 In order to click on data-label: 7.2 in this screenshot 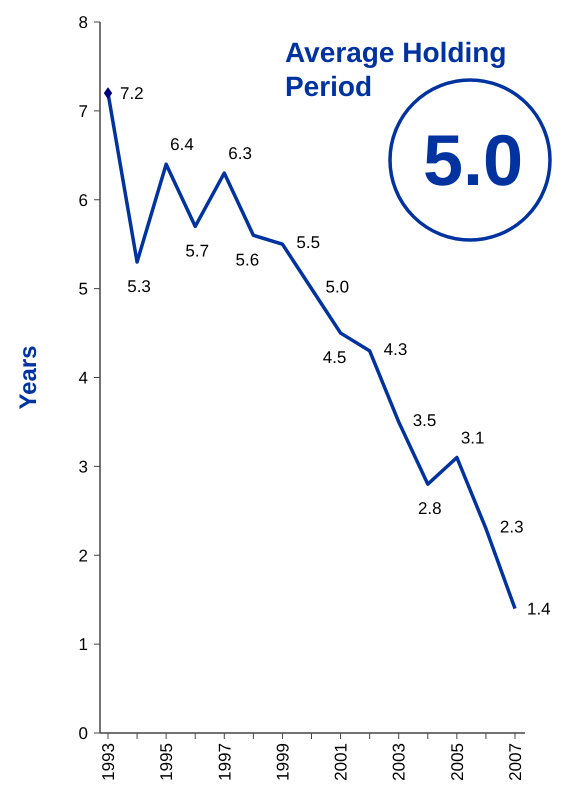, I will do `click(132, 94)`.